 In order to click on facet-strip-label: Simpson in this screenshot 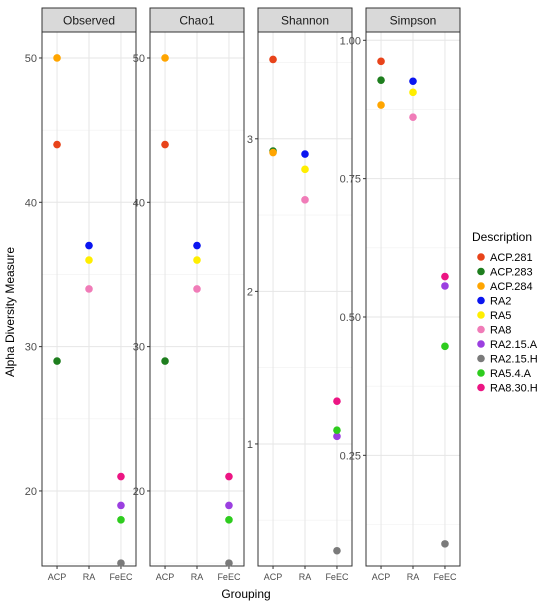, I will do `click(413, 21)`.